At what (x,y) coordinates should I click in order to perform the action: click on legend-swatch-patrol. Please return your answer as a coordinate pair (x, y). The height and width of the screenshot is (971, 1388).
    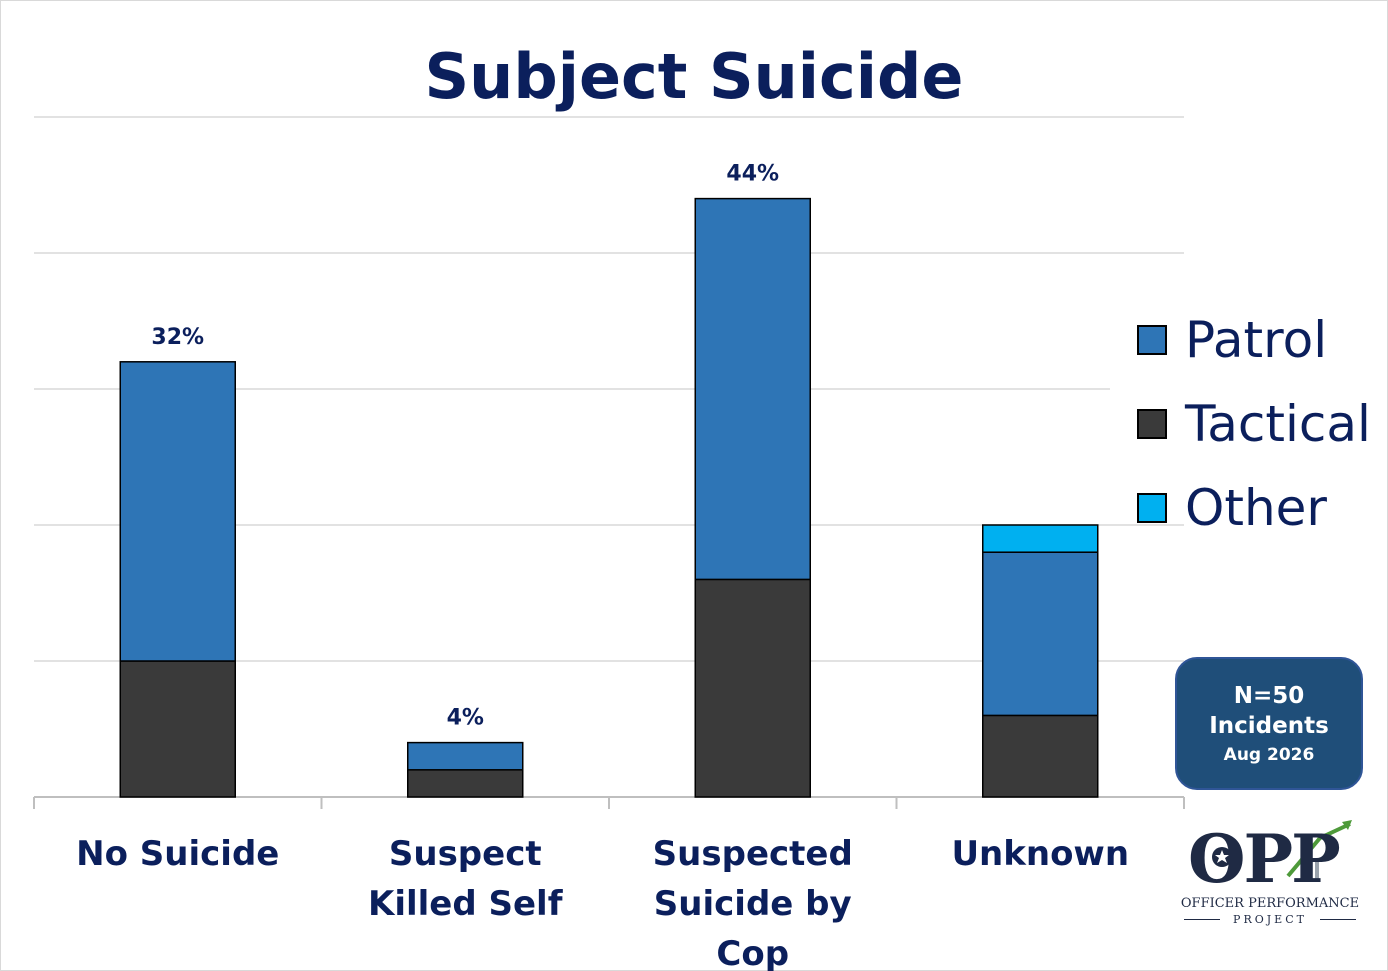
    Looking at the image, I should click on (1152, 340).